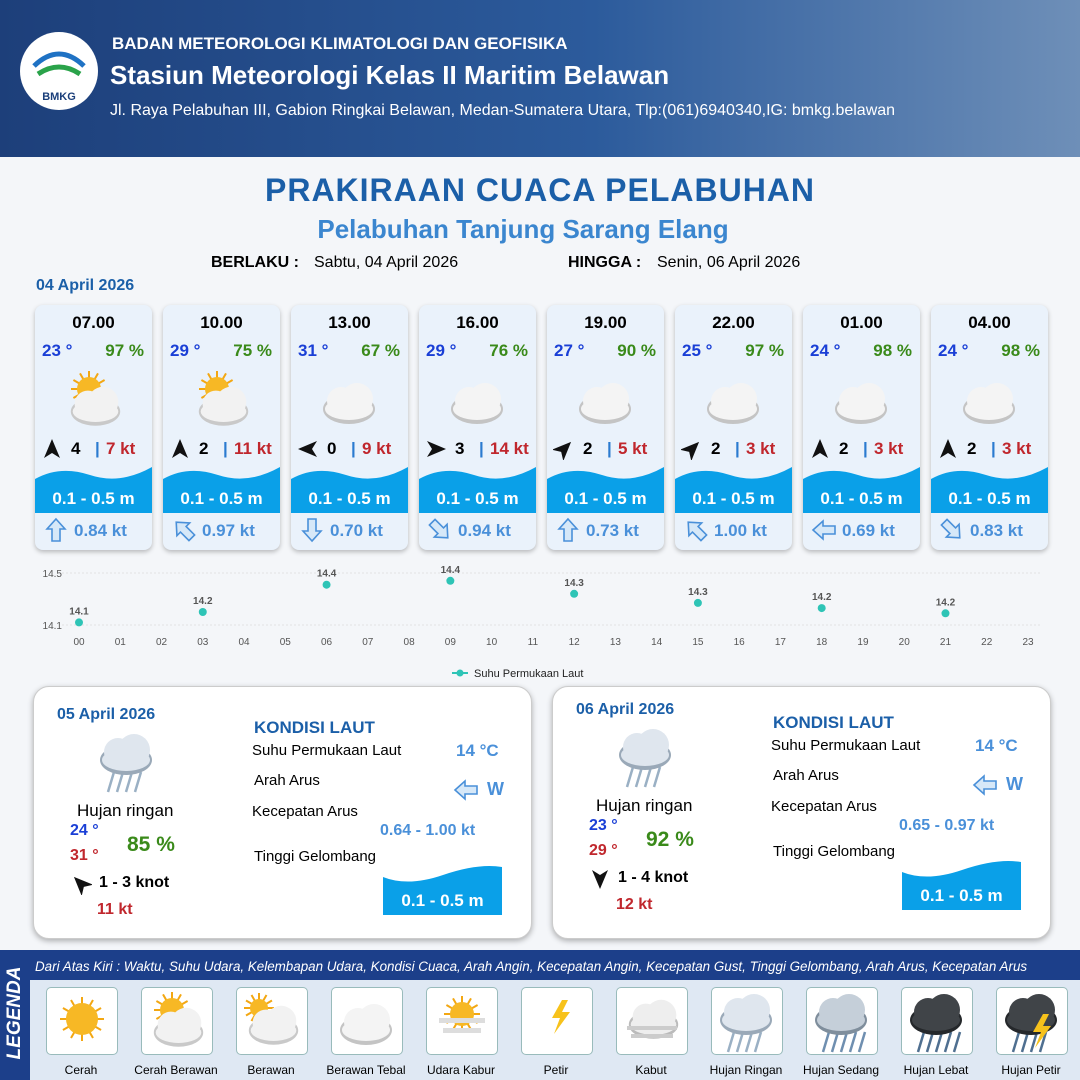 This screenshot has width=1080, height=1080. I want to click on y-tick-label: 14.1, so click(53, 626).